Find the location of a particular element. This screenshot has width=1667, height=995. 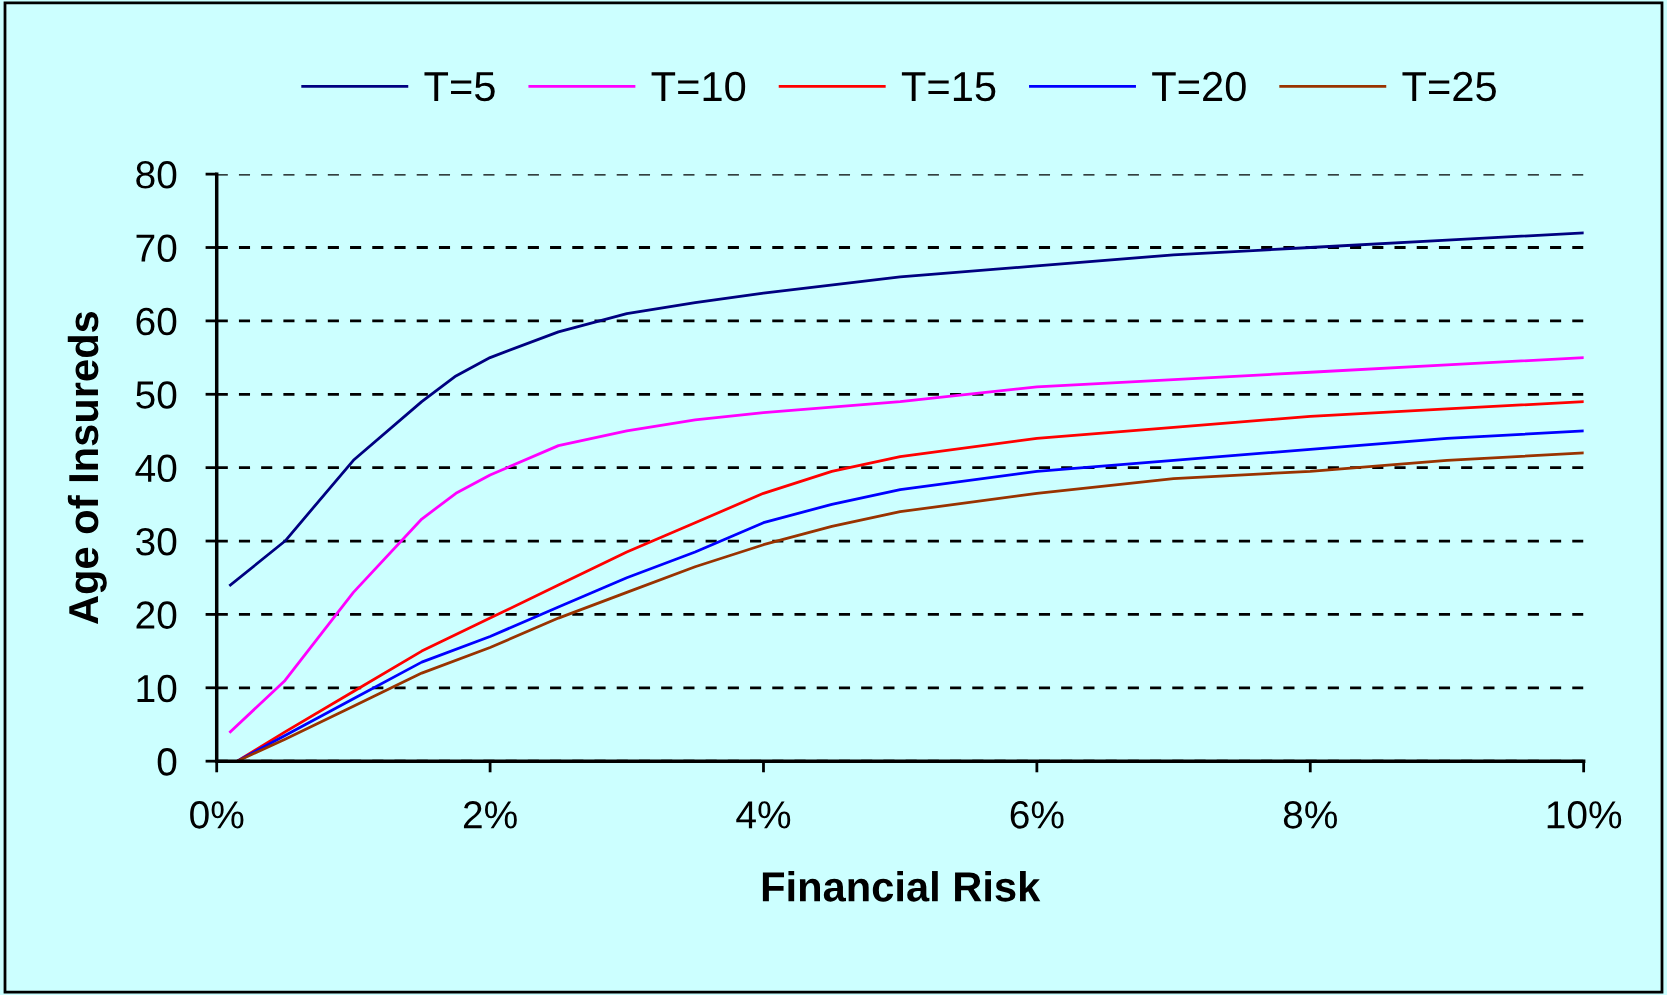

y-tick-label: 20 is located at coordinates (156, 615).